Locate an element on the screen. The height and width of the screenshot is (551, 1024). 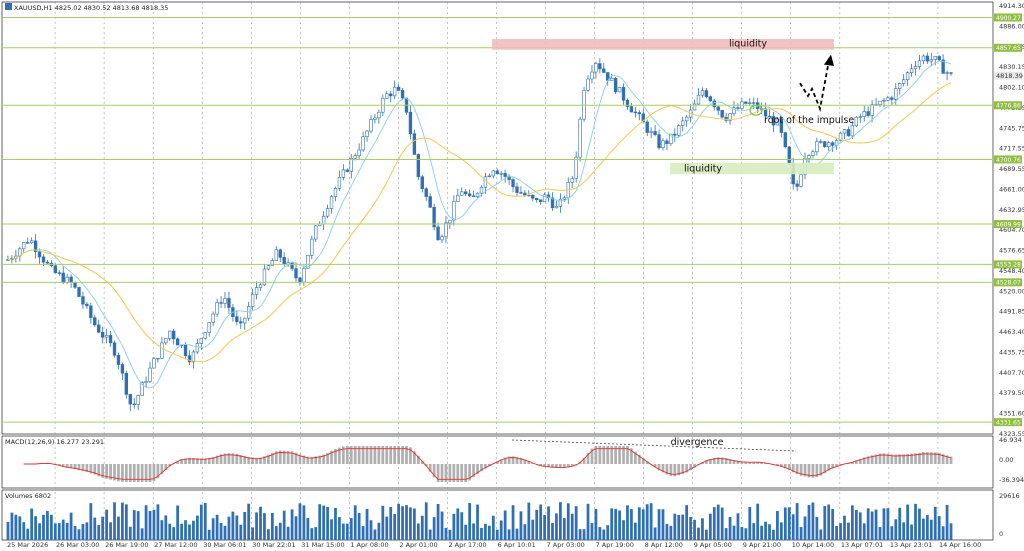
time-label: 26 Mar 19:00 is located at coordinates (126, 545).